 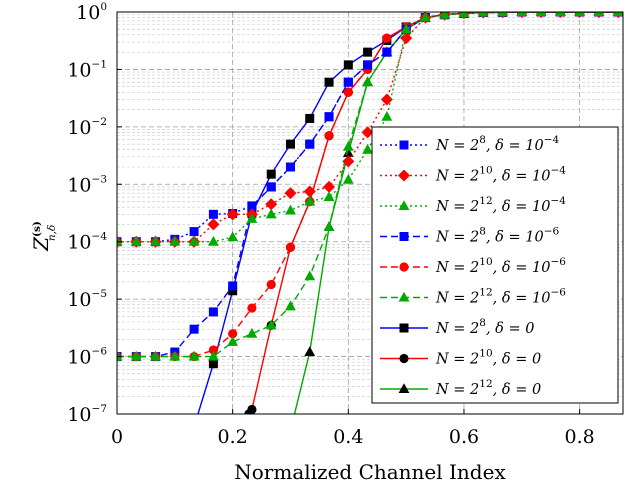 What do you see at coordinates (473, 266) in the screenshot?
I see `legend-item: N = 210, δ = 10−6` at bounding box center [473, 266].